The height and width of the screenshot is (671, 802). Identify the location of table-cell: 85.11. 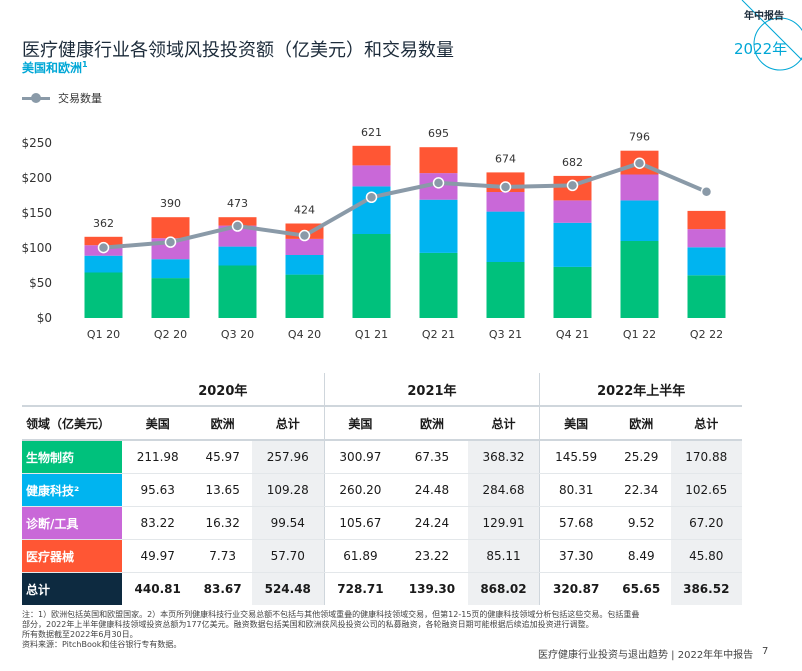
(503, 556).